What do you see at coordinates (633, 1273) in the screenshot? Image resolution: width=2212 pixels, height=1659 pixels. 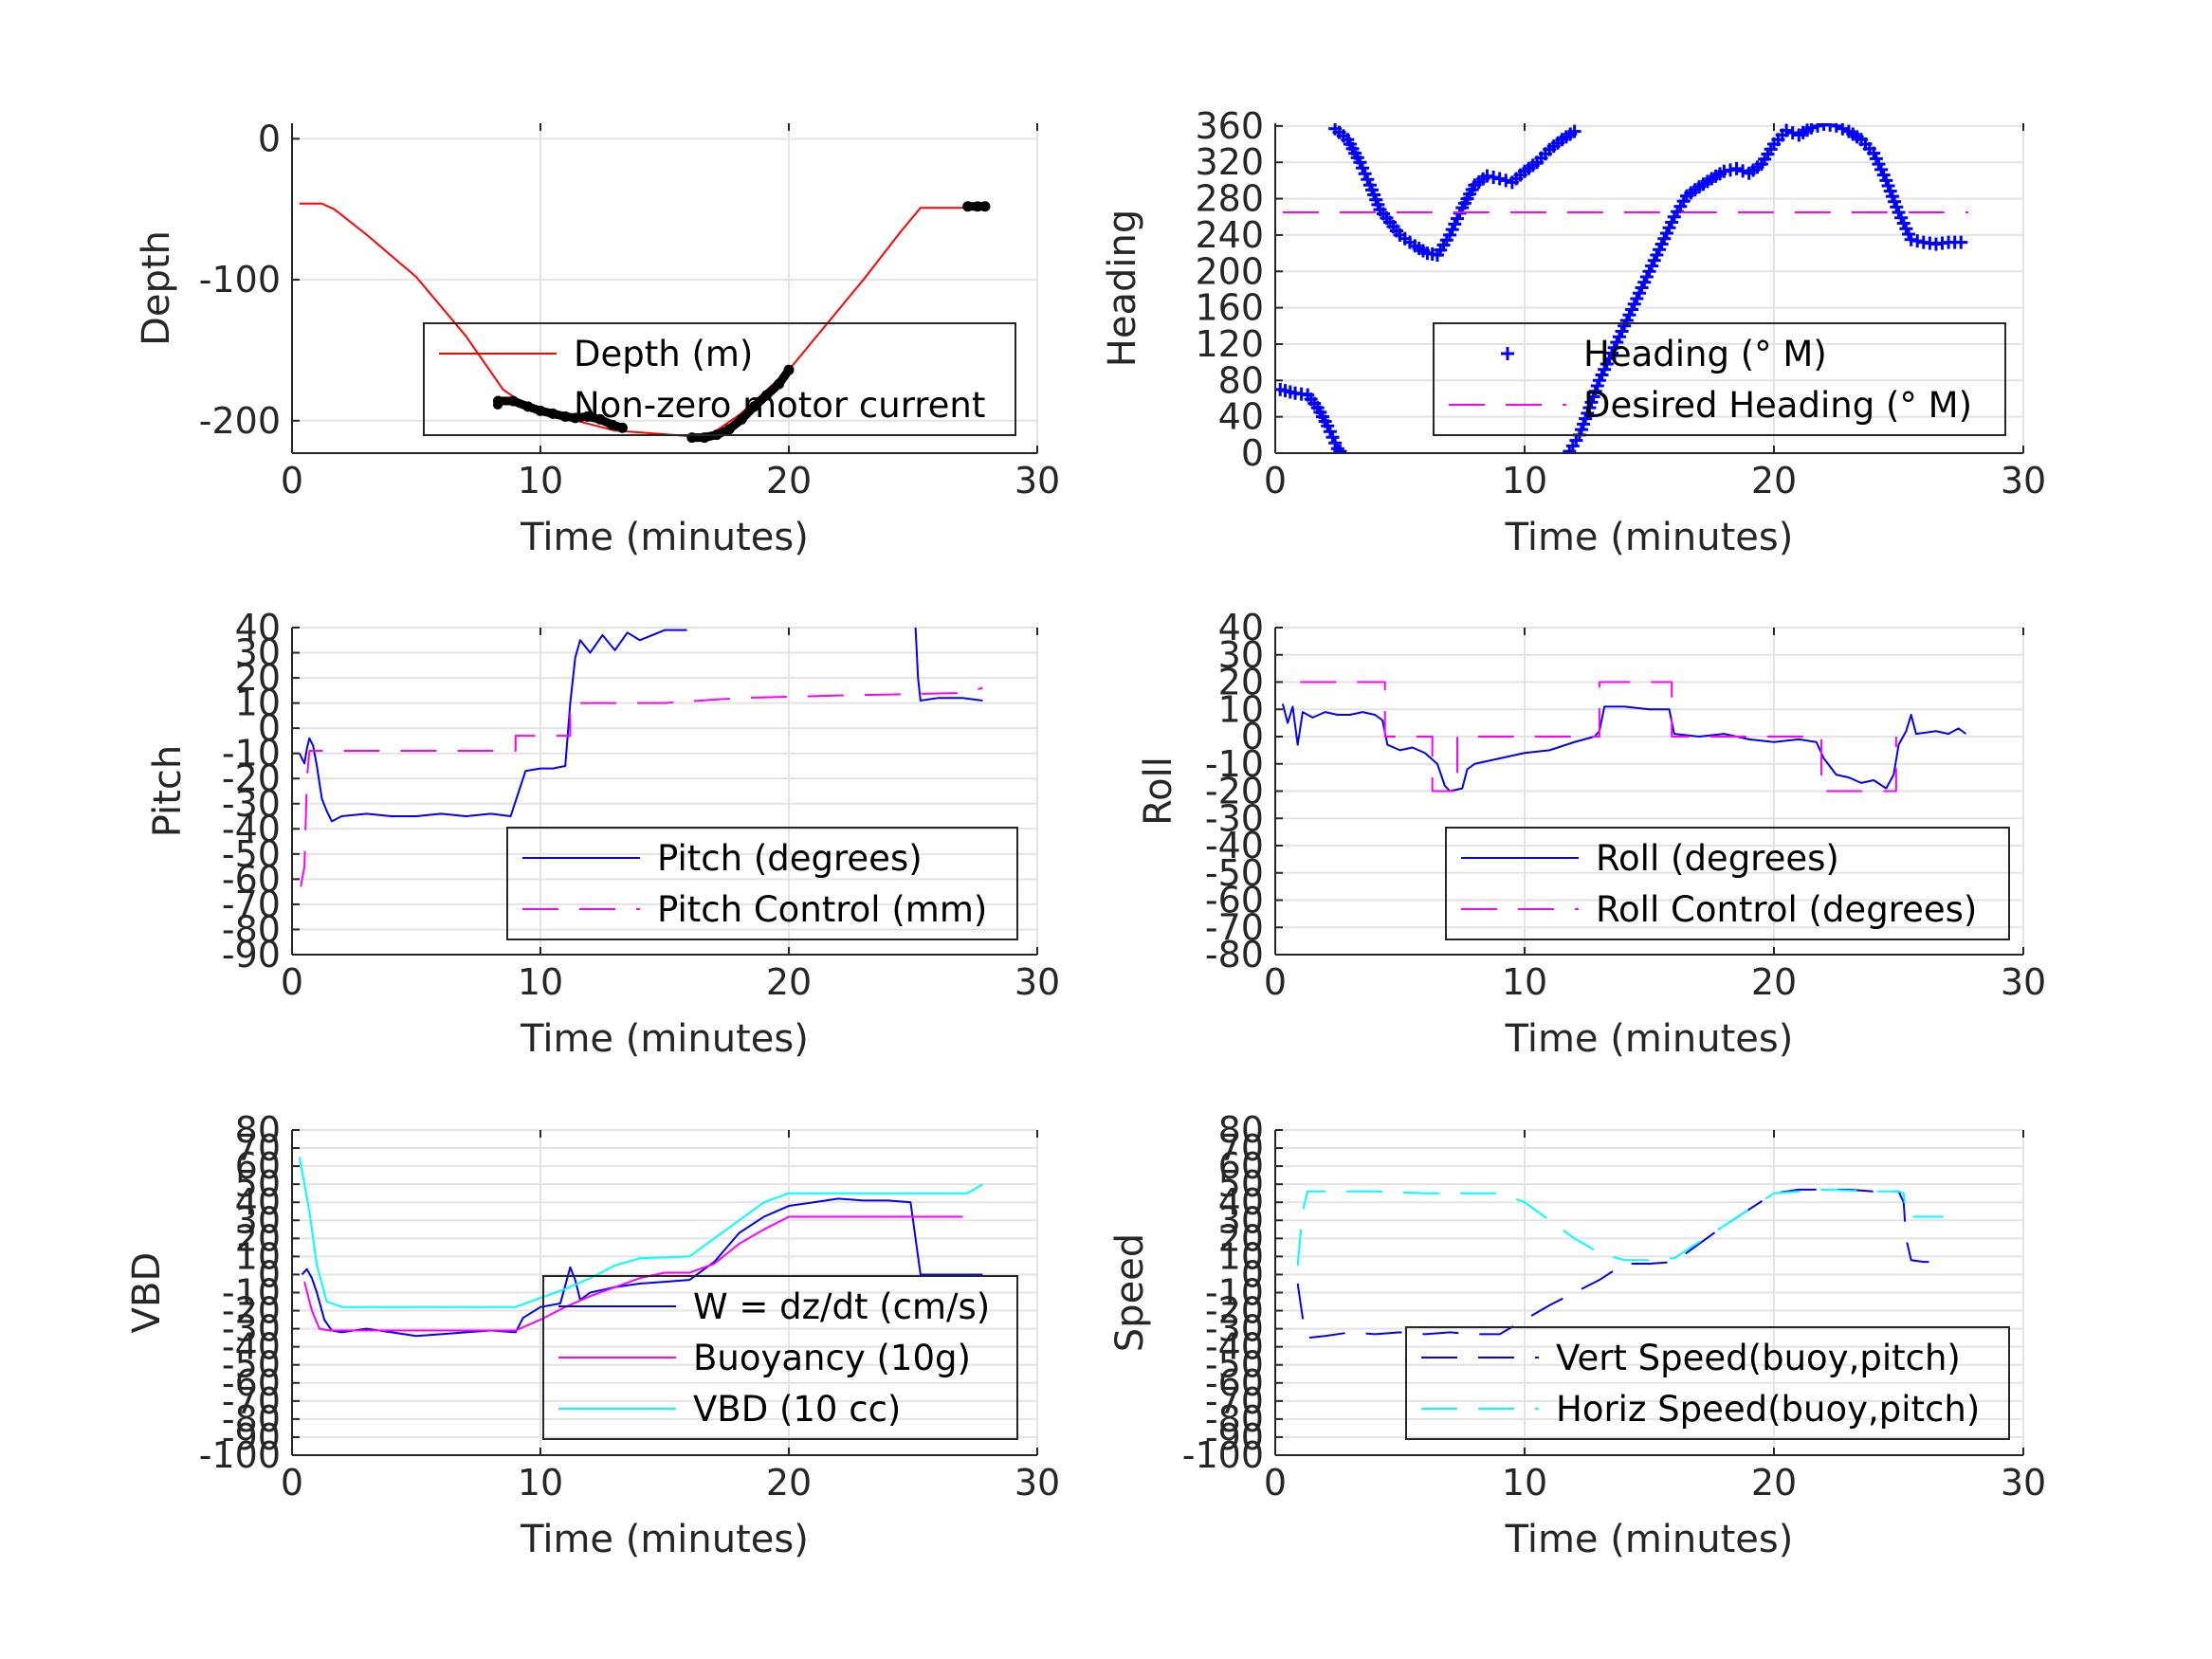 I see `vbd-series-1-line` at bounding box center [633, 1273].